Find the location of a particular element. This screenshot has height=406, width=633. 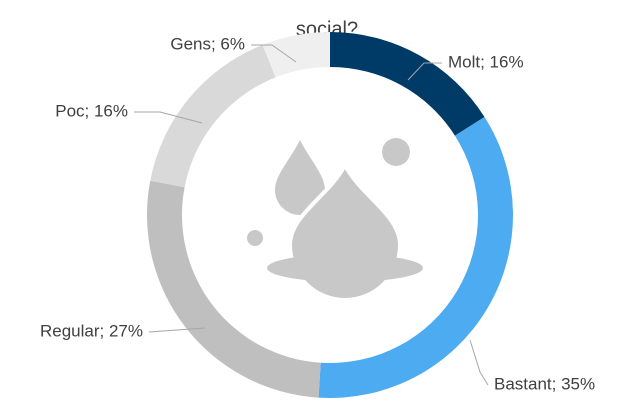

data-label: Molt; 16% is located at coordinates (486, 61).